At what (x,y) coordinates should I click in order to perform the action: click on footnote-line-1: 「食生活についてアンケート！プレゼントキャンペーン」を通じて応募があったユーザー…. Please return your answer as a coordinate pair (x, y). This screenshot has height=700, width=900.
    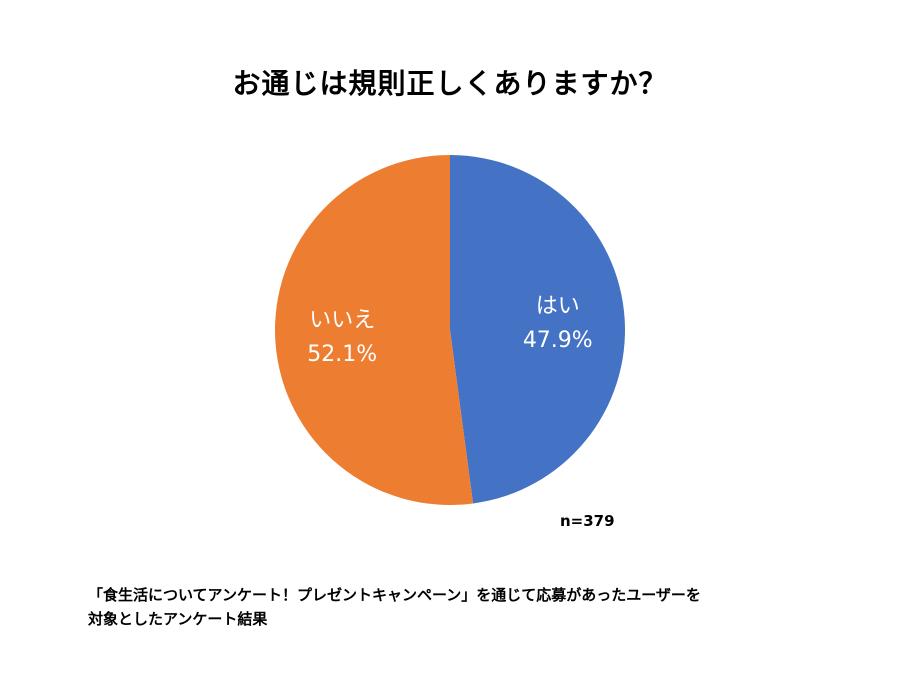
    Looking at the image, I should click on (394, 595).